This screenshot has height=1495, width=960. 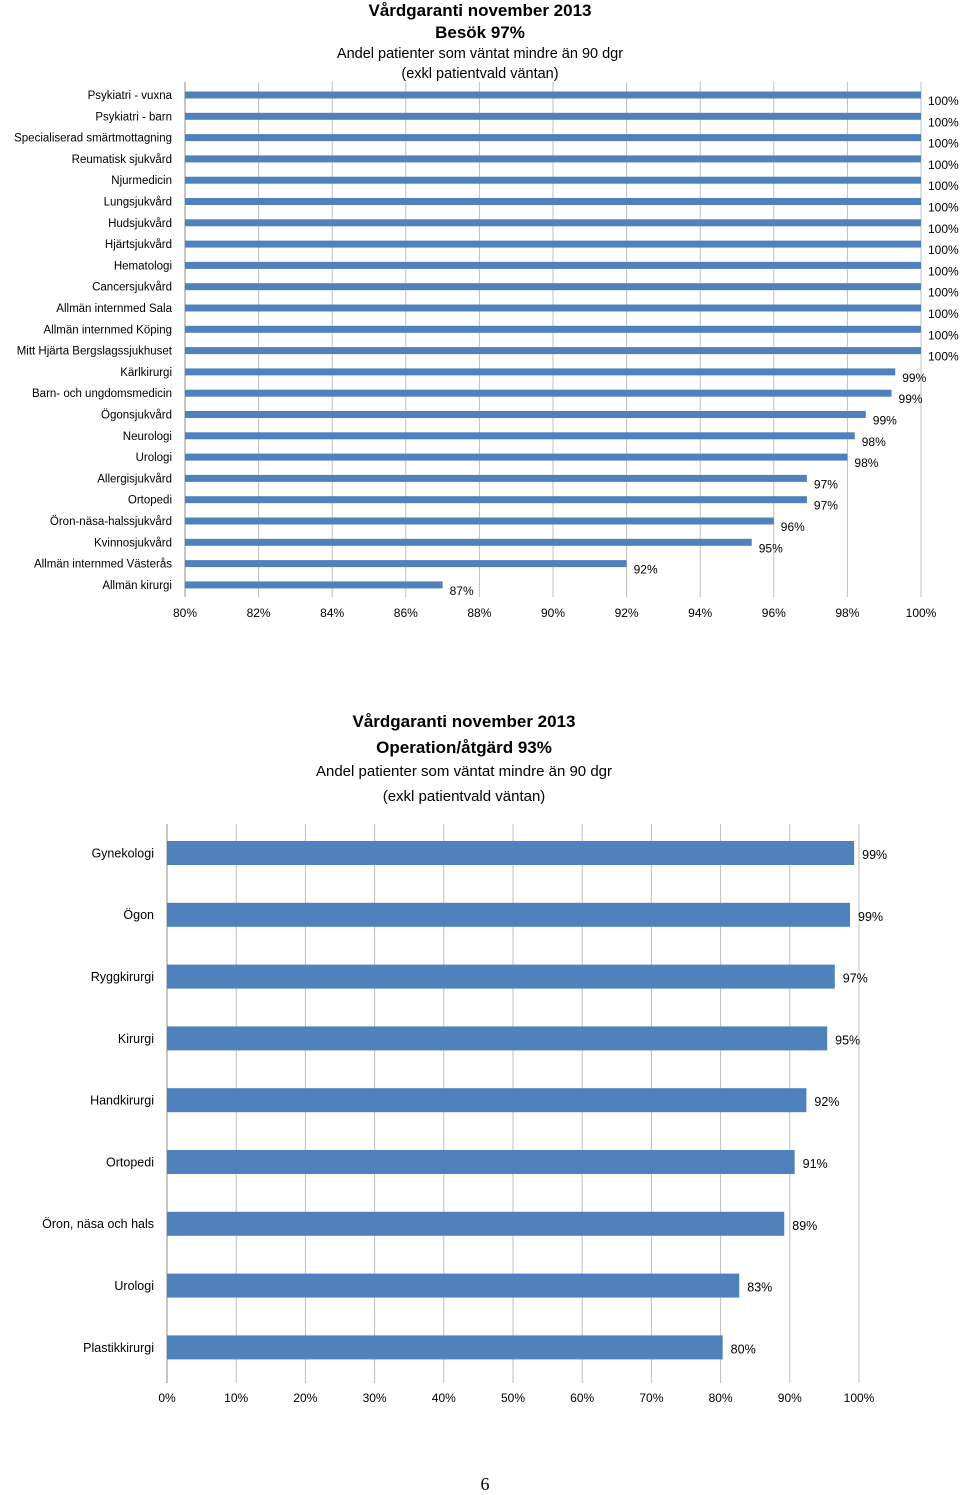 What do you see at coordinates (406, 613) in the screenshot?
I see `x-tick-label: 86%` at bounding box center [406, 613].